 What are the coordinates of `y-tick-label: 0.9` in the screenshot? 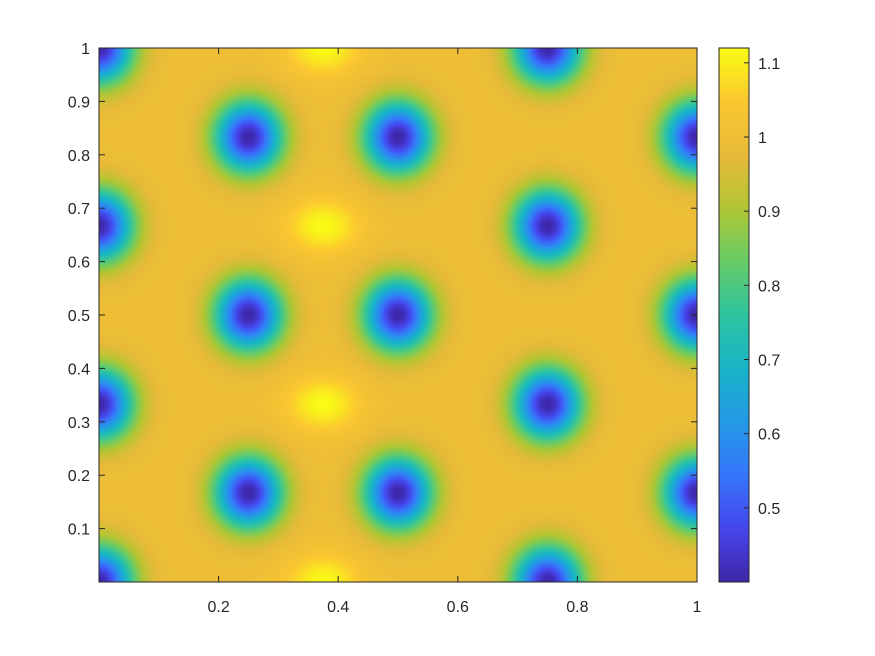 It's located at (79, 102).